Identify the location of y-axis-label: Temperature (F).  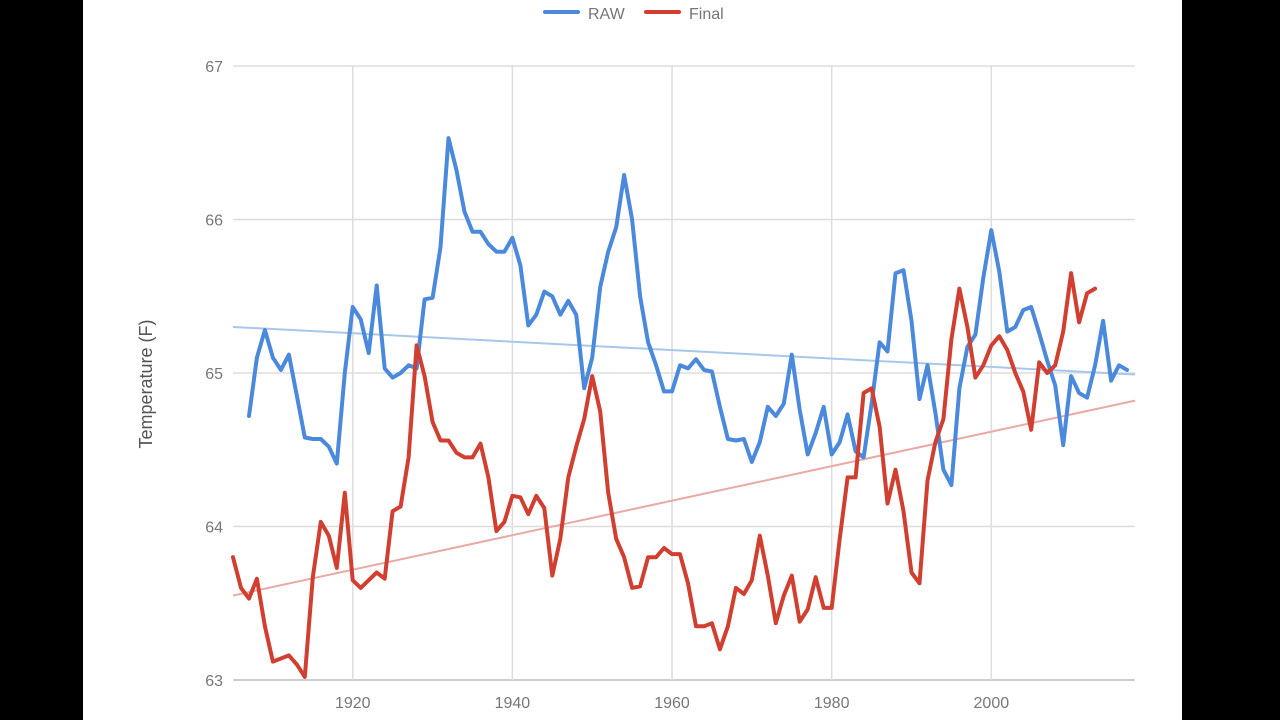
(146, 383).